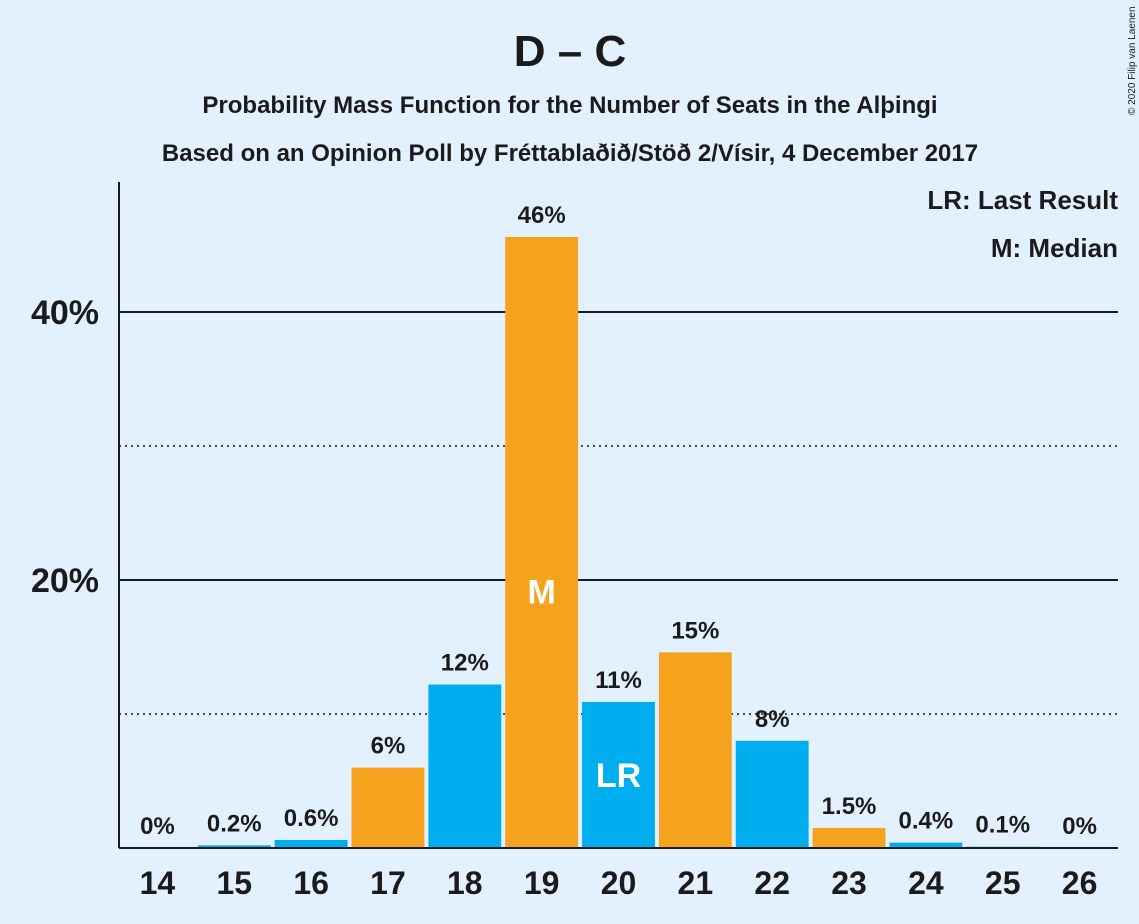  Describe the element at coordinates (1022, 200) in the screenshot. I see `legend-last-result: LR: Last Result` at that location.